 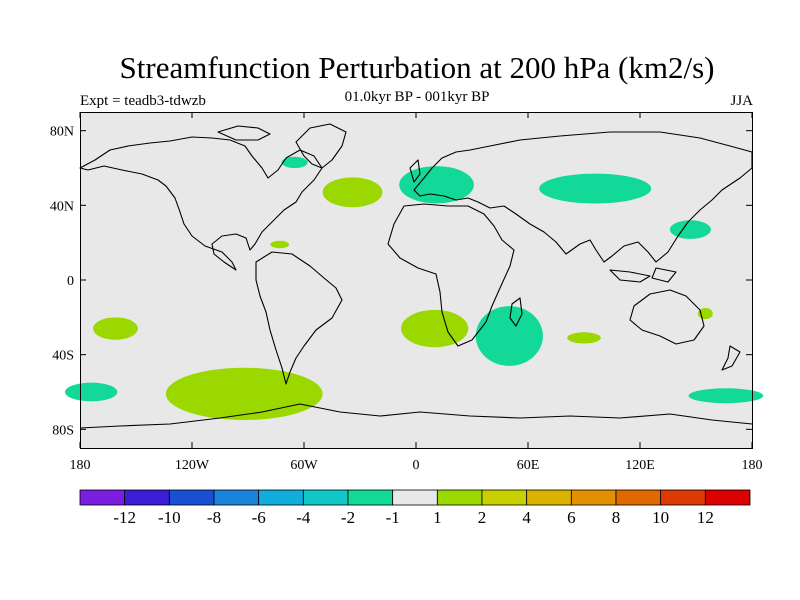 I want to click on coastline-africa, so click(x=451, y=275).